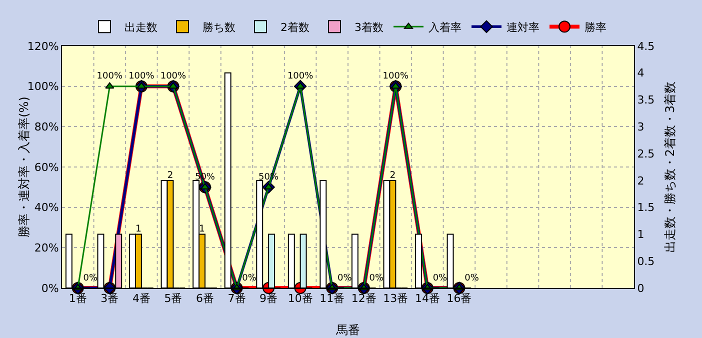 This screenshot has height=338, width=702. Describe the element at coordinates (50, 288) in the screenshot. I see `y-tick-label: 0%` at that location.